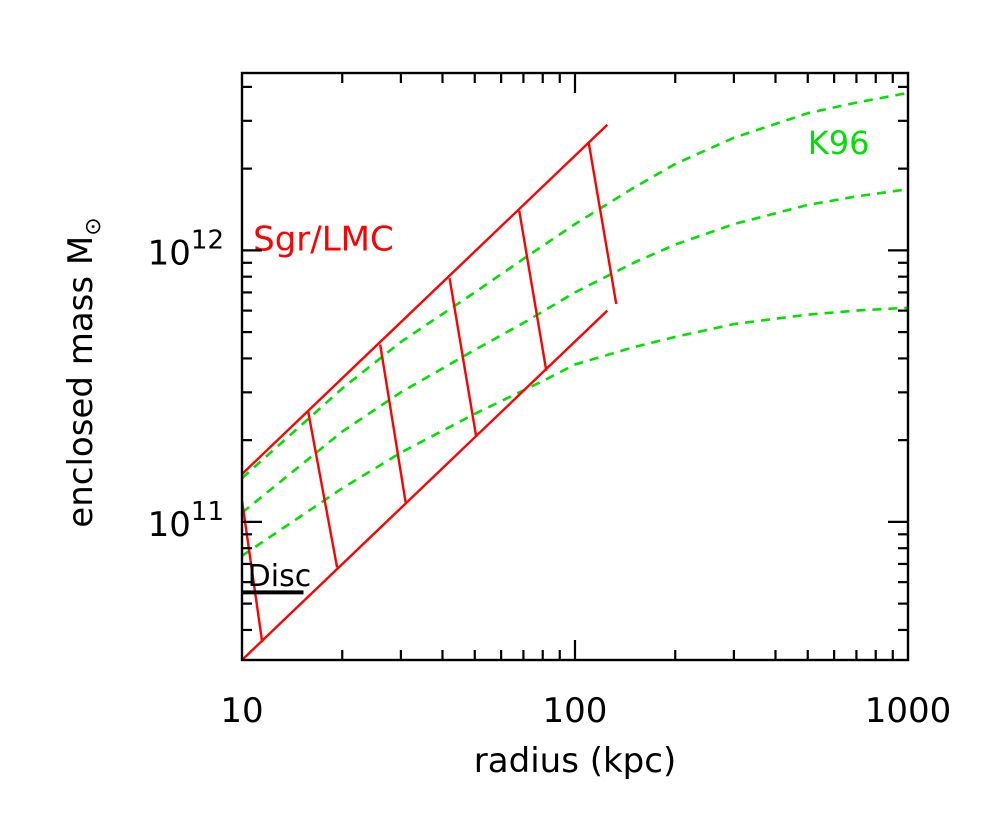 This screenshot has height=817, width=981. I want to click on y-tick-label-1e11: 1011, so click(186, 521).